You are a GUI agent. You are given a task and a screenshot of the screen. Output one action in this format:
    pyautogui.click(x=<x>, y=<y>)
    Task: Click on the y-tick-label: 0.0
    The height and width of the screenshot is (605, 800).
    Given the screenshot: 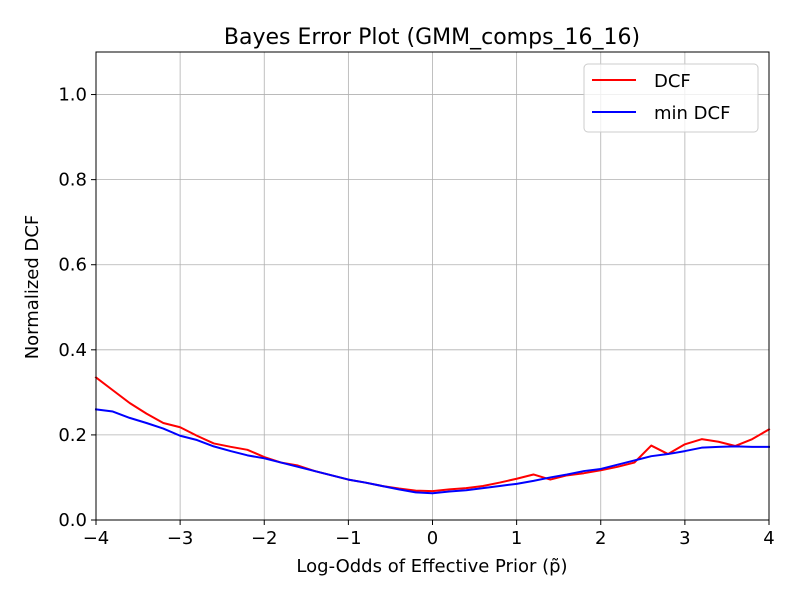 What is the action you would take?
    pyautogui.click(x=72, y=520)
    